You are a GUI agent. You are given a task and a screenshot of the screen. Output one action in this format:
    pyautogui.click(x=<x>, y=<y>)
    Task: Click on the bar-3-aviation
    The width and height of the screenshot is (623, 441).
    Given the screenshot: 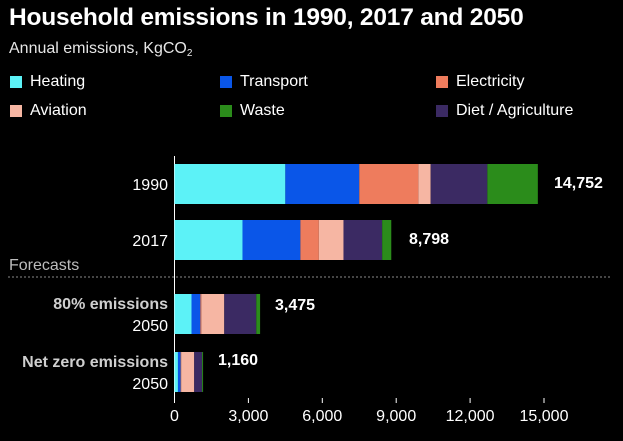 What is the action you would take?
    pyautogui.click(x=213, y=314)
    